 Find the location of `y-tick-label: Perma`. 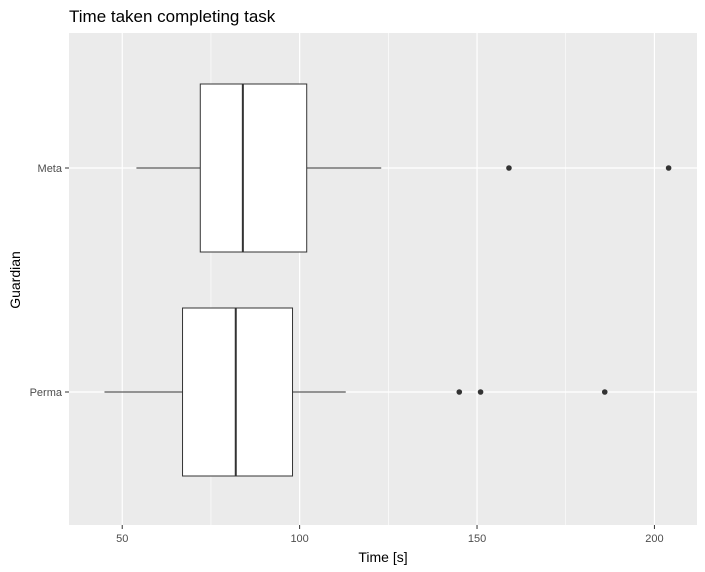

y-tick-label: Perma is located at coordinates (46, 393).